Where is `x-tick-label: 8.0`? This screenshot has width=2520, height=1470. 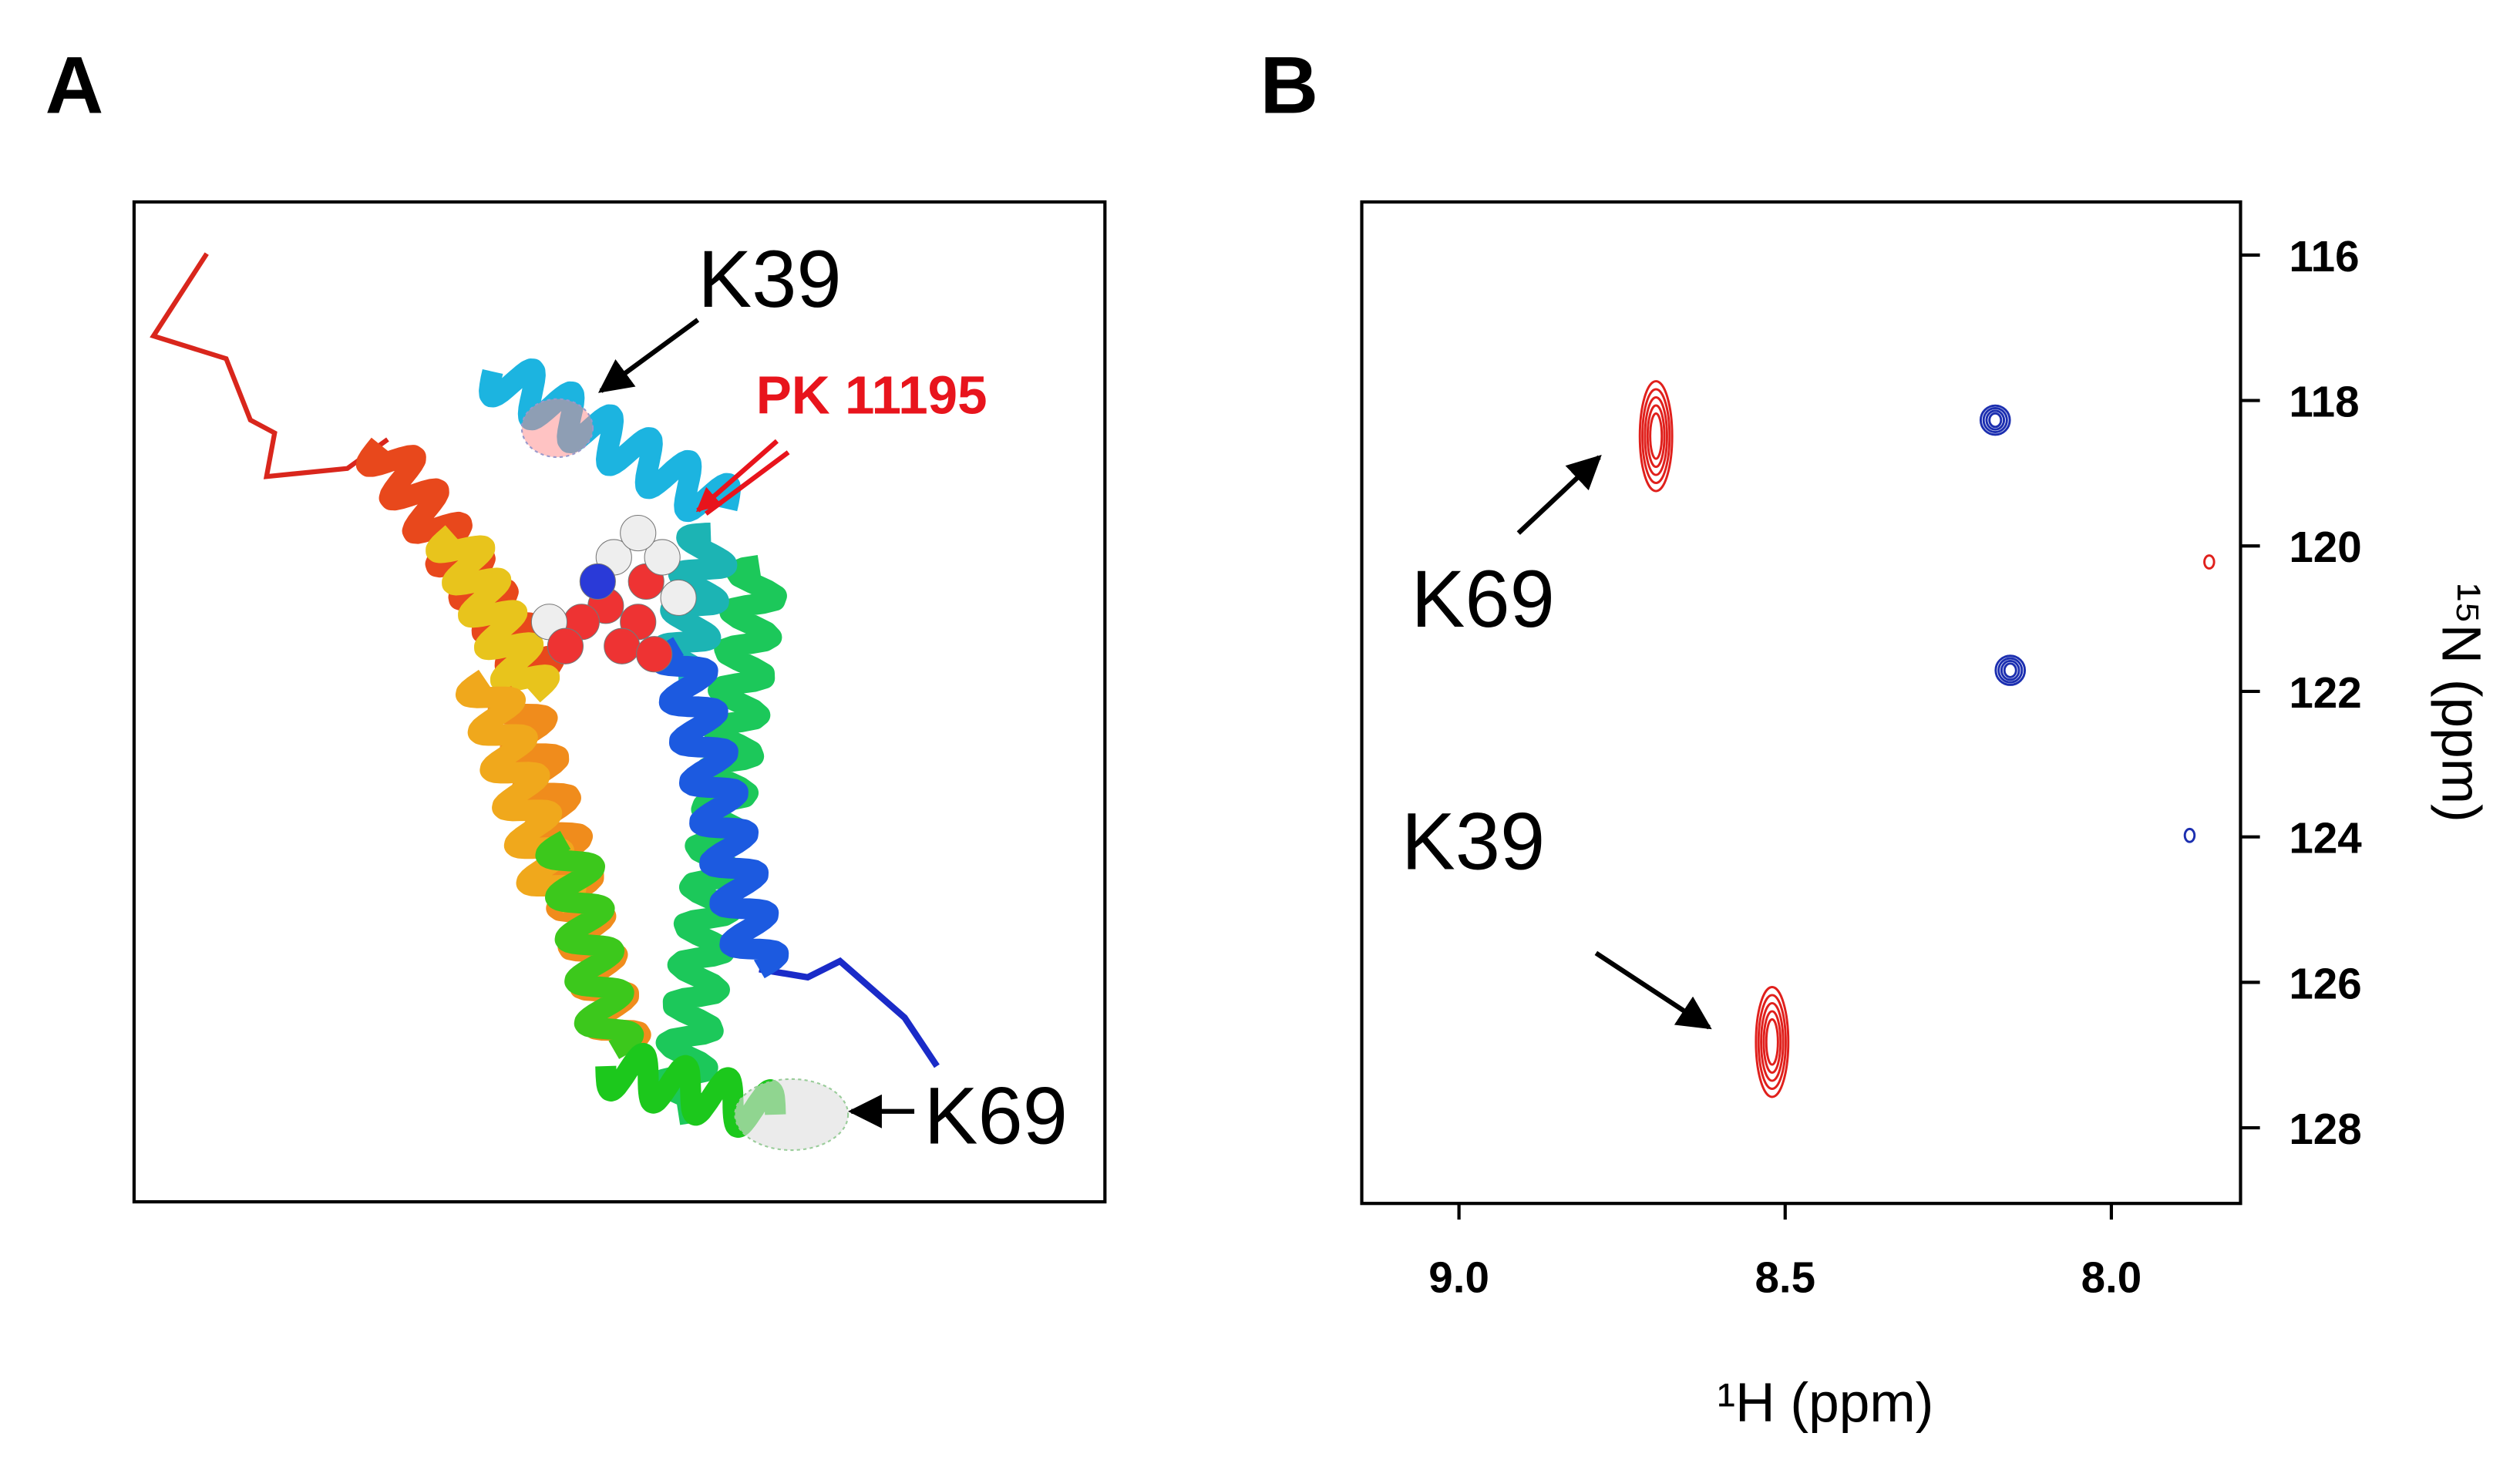 x-tick-label: 8.0 is located at coordinates (2112, 1277).